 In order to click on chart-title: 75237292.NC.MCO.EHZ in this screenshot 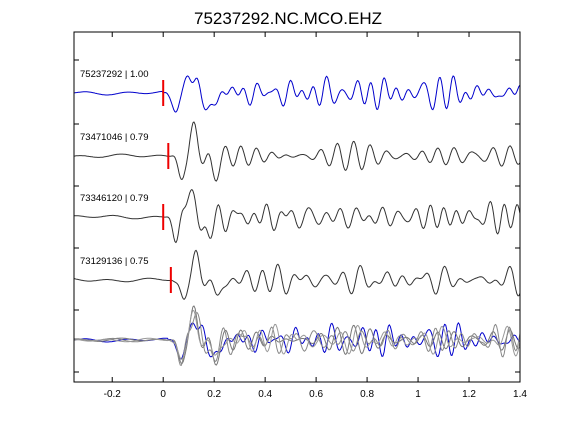, I will do `click(288, 18)`.